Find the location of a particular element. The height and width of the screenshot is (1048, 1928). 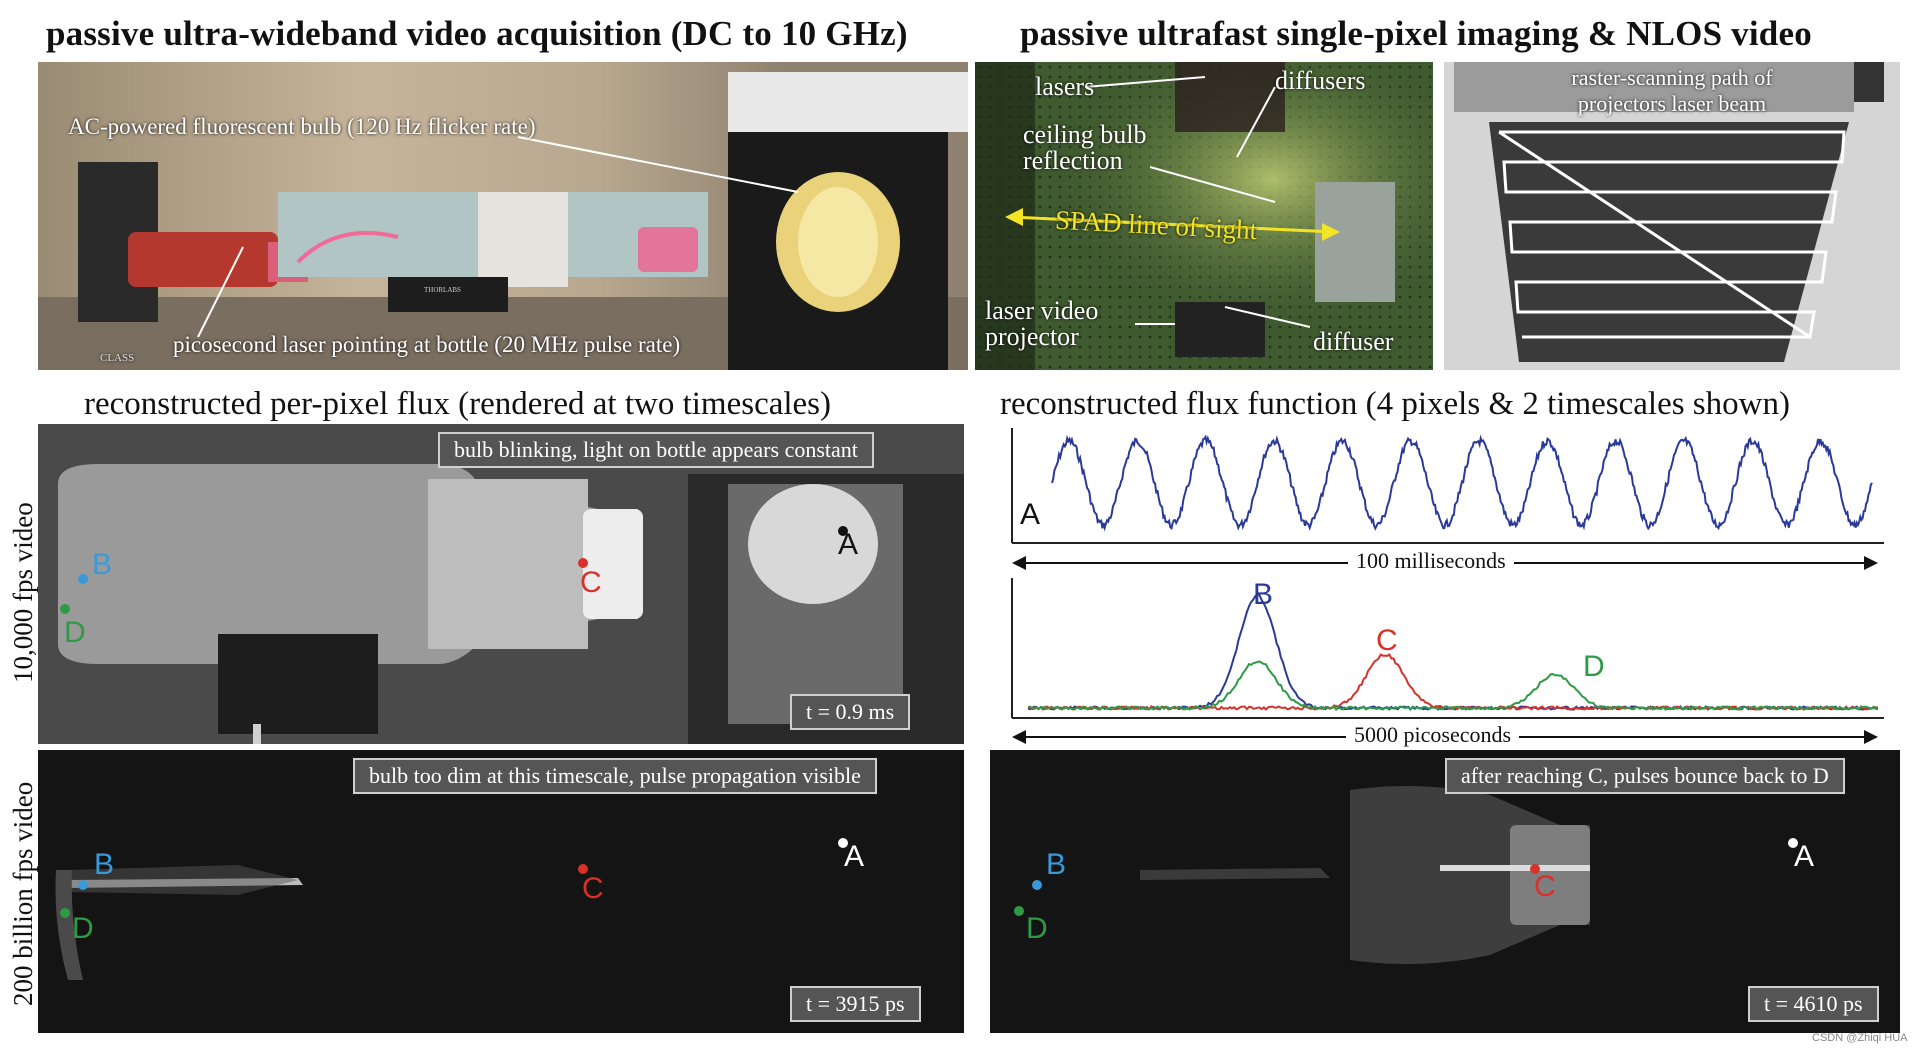

sign-text: THORLABS is located at coordinates (442, 290).